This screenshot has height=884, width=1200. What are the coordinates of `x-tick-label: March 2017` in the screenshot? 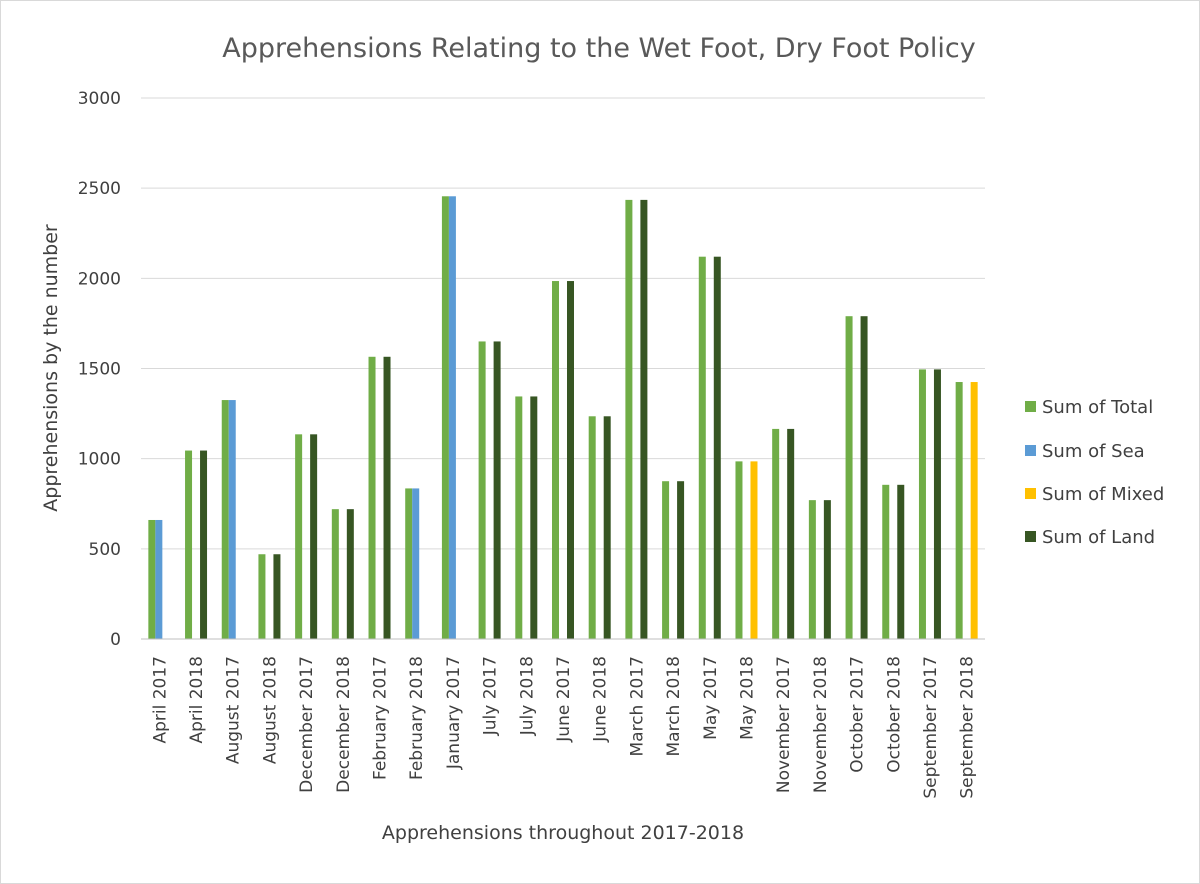 It's located at (637, 706).